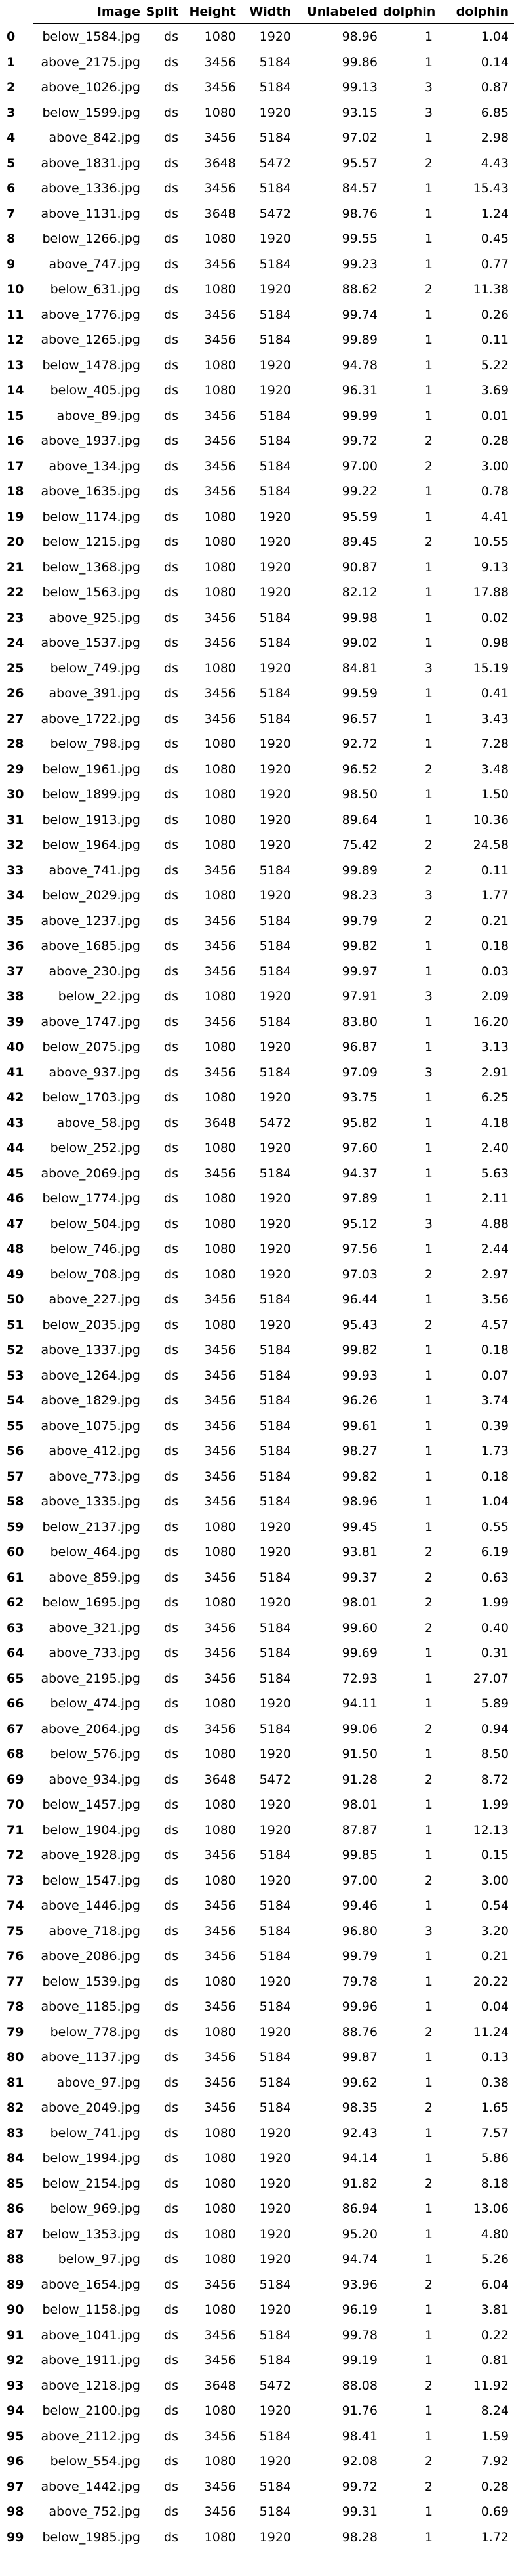 This screenshot has width=514, height=2576. What do you see at coordinates (495, 1451) in the screenshot?
I see `dolphin-percent-cell: 1.73` at bounding box center [495, 1451].